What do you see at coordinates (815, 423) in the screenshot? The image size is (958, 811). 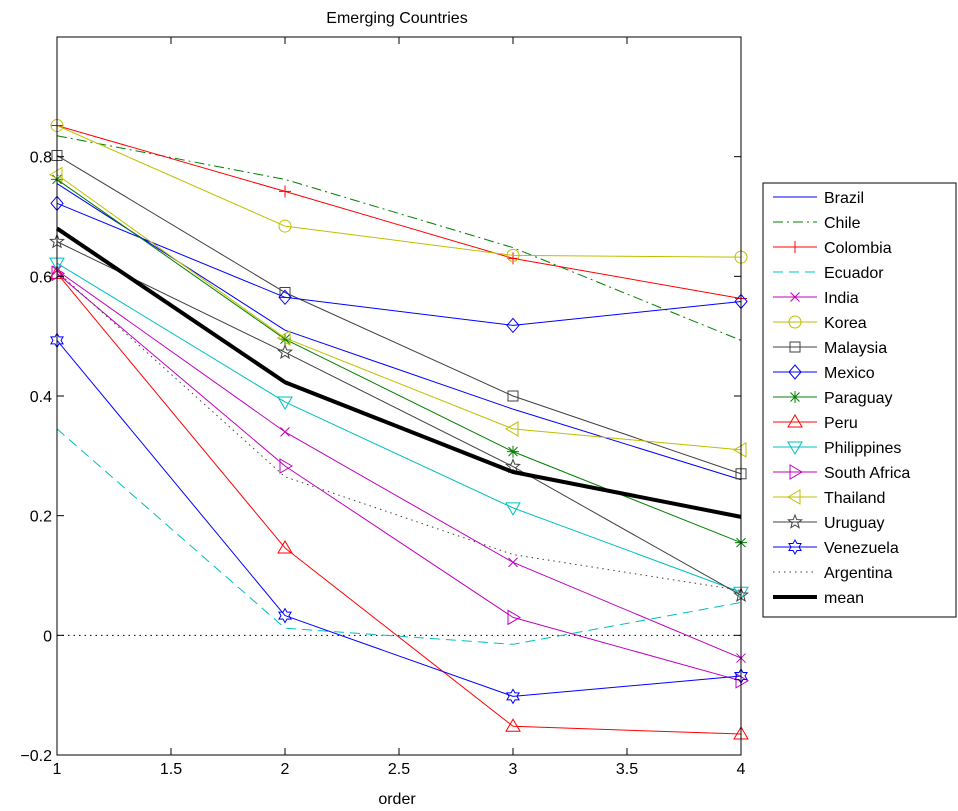 I see `legend-entry-peru: Peru` at bounding box center [815, 423].